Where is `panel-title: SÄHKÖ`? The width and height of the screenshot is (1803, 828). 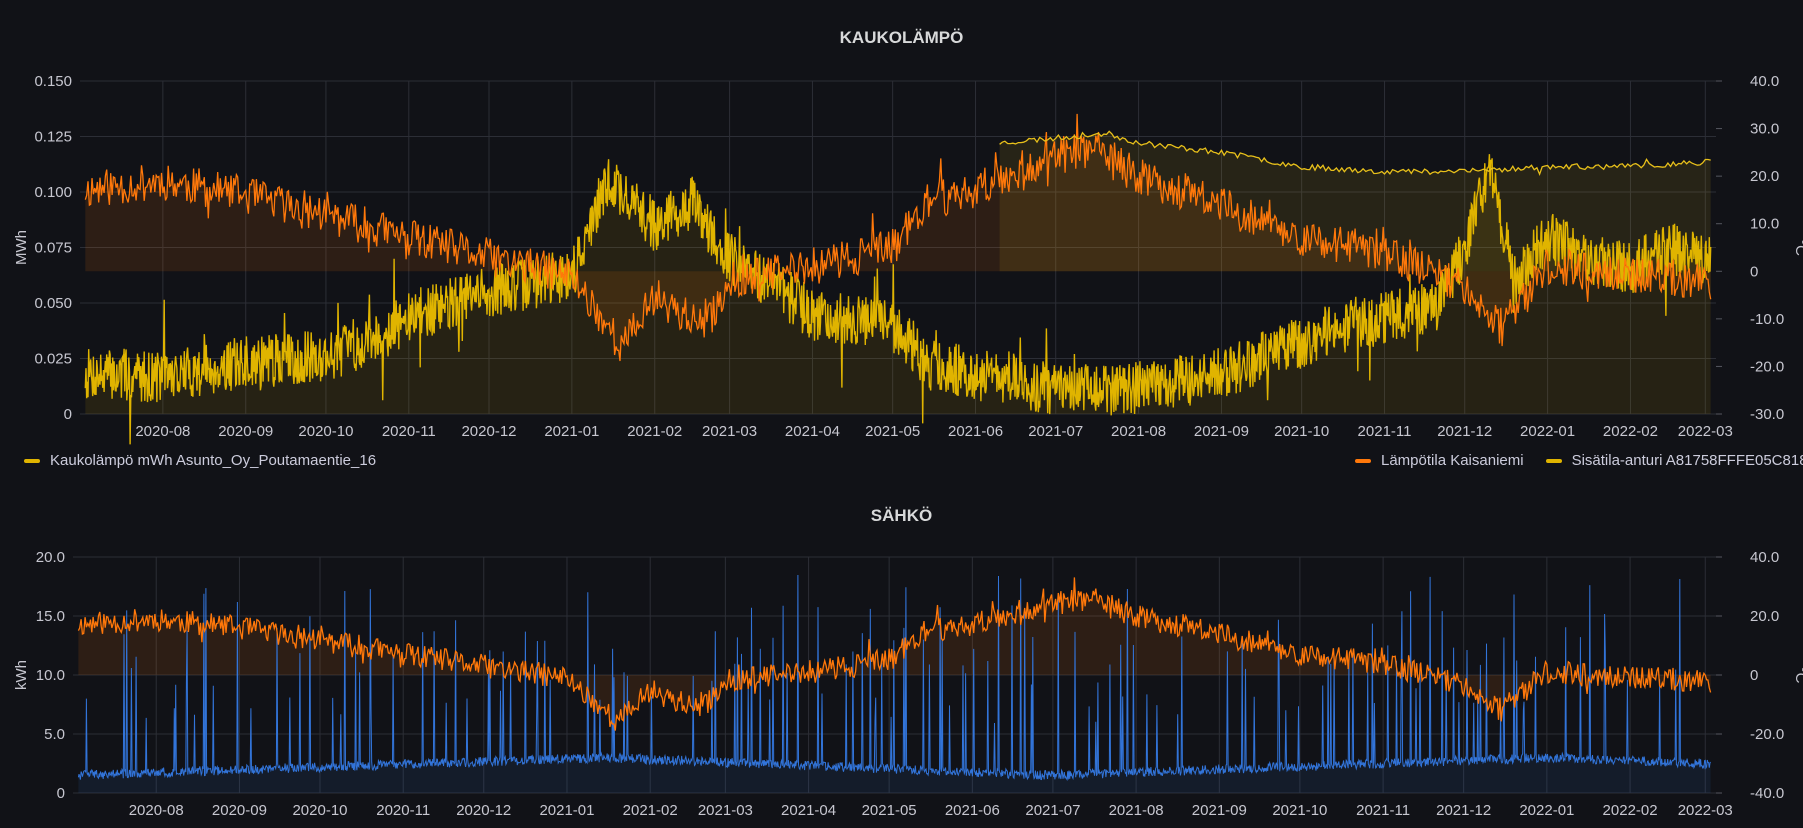
panel-title: SÄHKÖ is located at coordinates (901, 515).